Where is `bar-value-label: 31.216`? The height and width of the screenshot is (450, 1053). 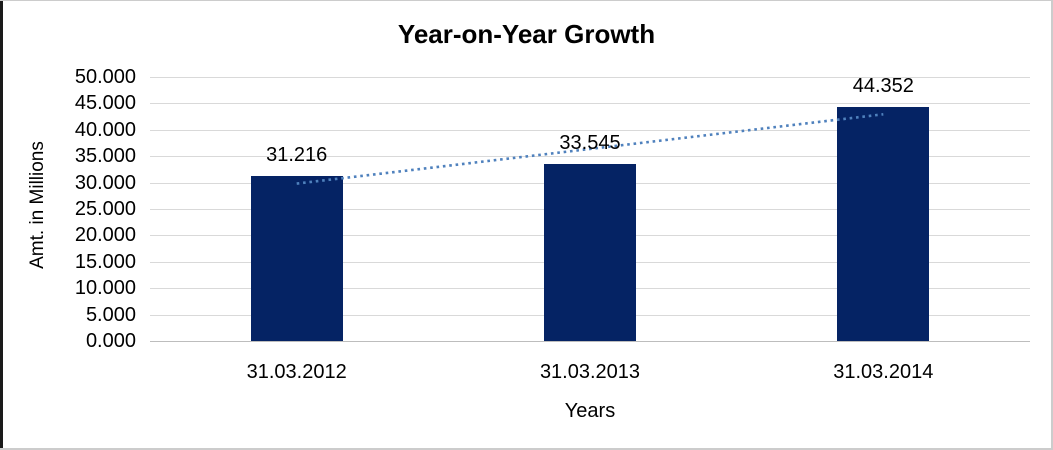
bar-value-label: 31.216 is located at coordinates (297, 155).